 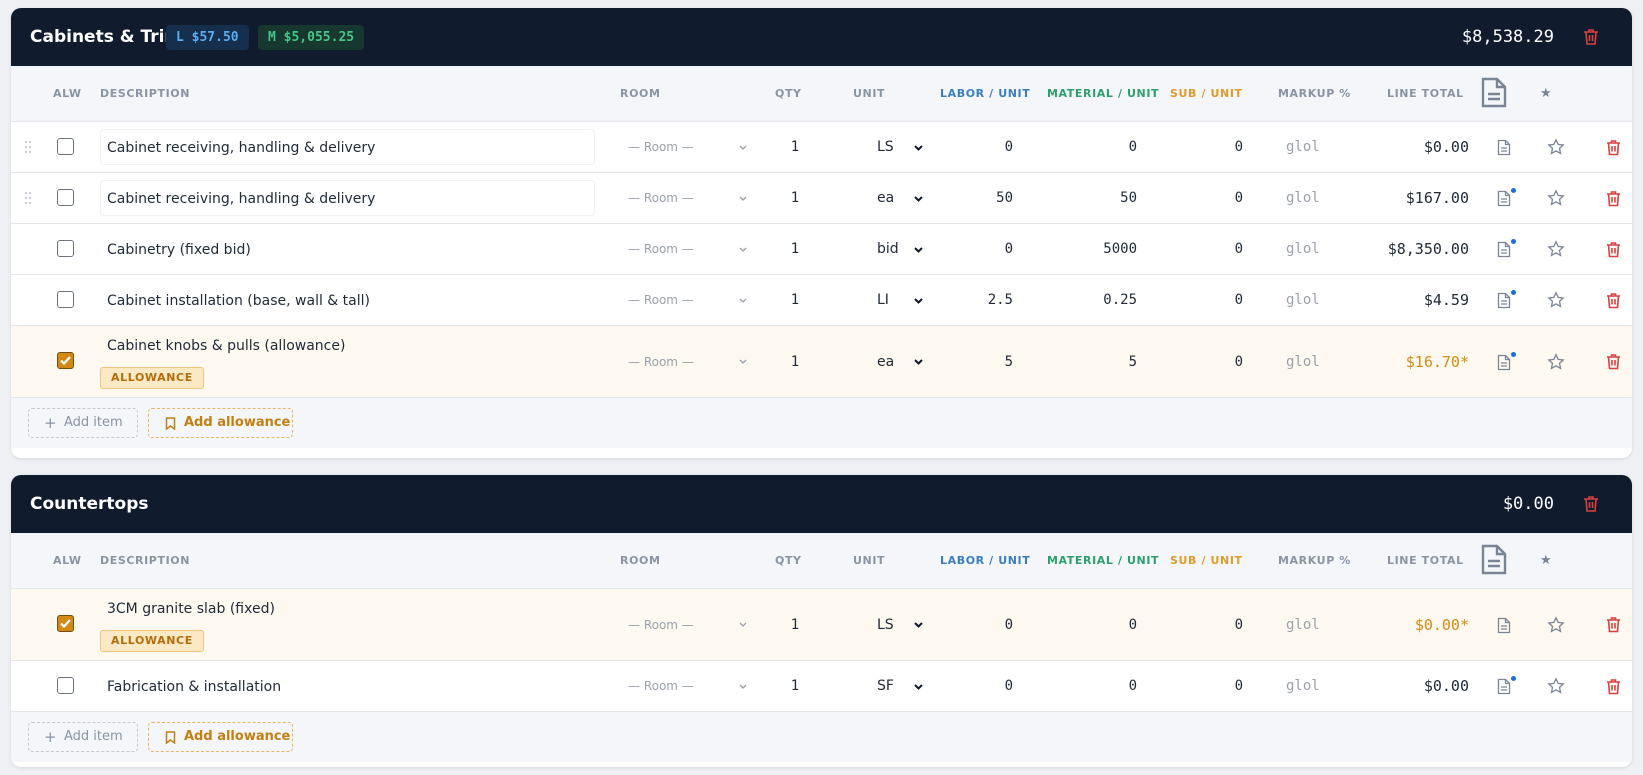 I want to click on description-input: Cabinet installation (base, wall & tall), so click(x=238, y=301).